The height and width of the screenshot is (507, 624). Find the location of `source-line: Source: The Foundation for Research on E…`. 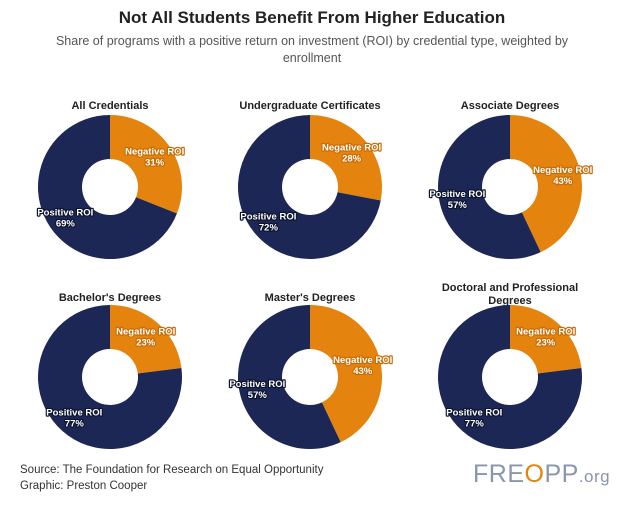

source-line: Source: The Foundation for Research on E… is located at coordinates (172, 470).